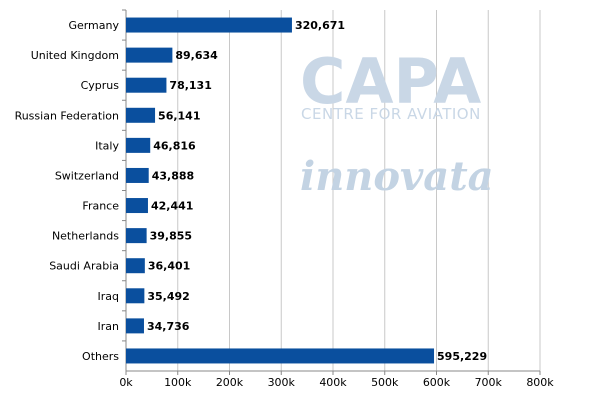 The height and width of the screenshot is (400, 600). What do you see at coordinates (107, 145) in the screenshot?
I see `category-label: Italy` at bounding box center [107, 145].